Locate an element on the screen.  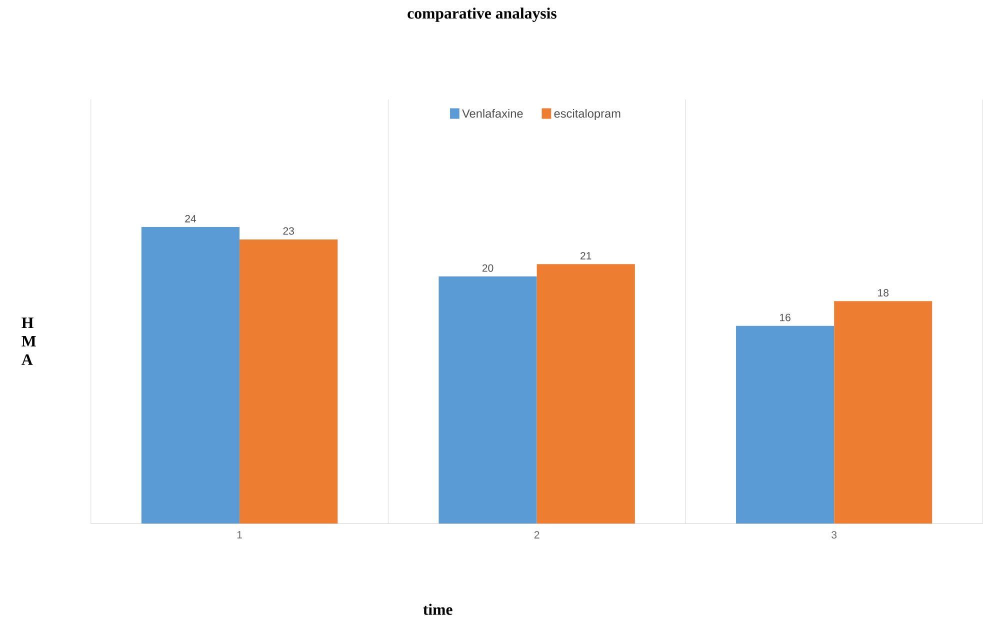
data-label: 16 is located at coordinates (785, 318).